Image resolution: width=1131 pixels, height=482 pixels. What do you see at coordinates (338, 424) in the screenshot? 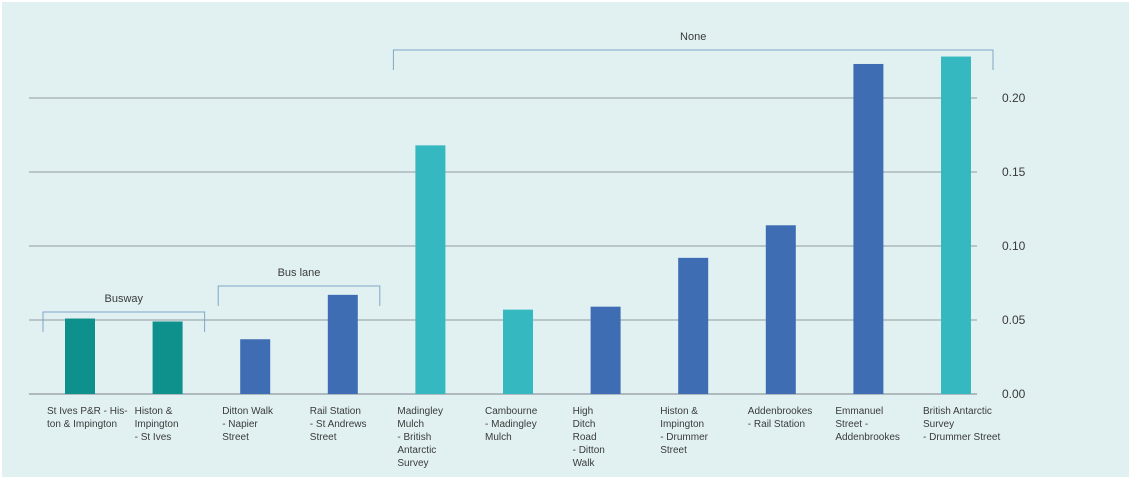
I see `x-tick-label: Rail Station - St Andrews Street` at bounding box center [338, 424].